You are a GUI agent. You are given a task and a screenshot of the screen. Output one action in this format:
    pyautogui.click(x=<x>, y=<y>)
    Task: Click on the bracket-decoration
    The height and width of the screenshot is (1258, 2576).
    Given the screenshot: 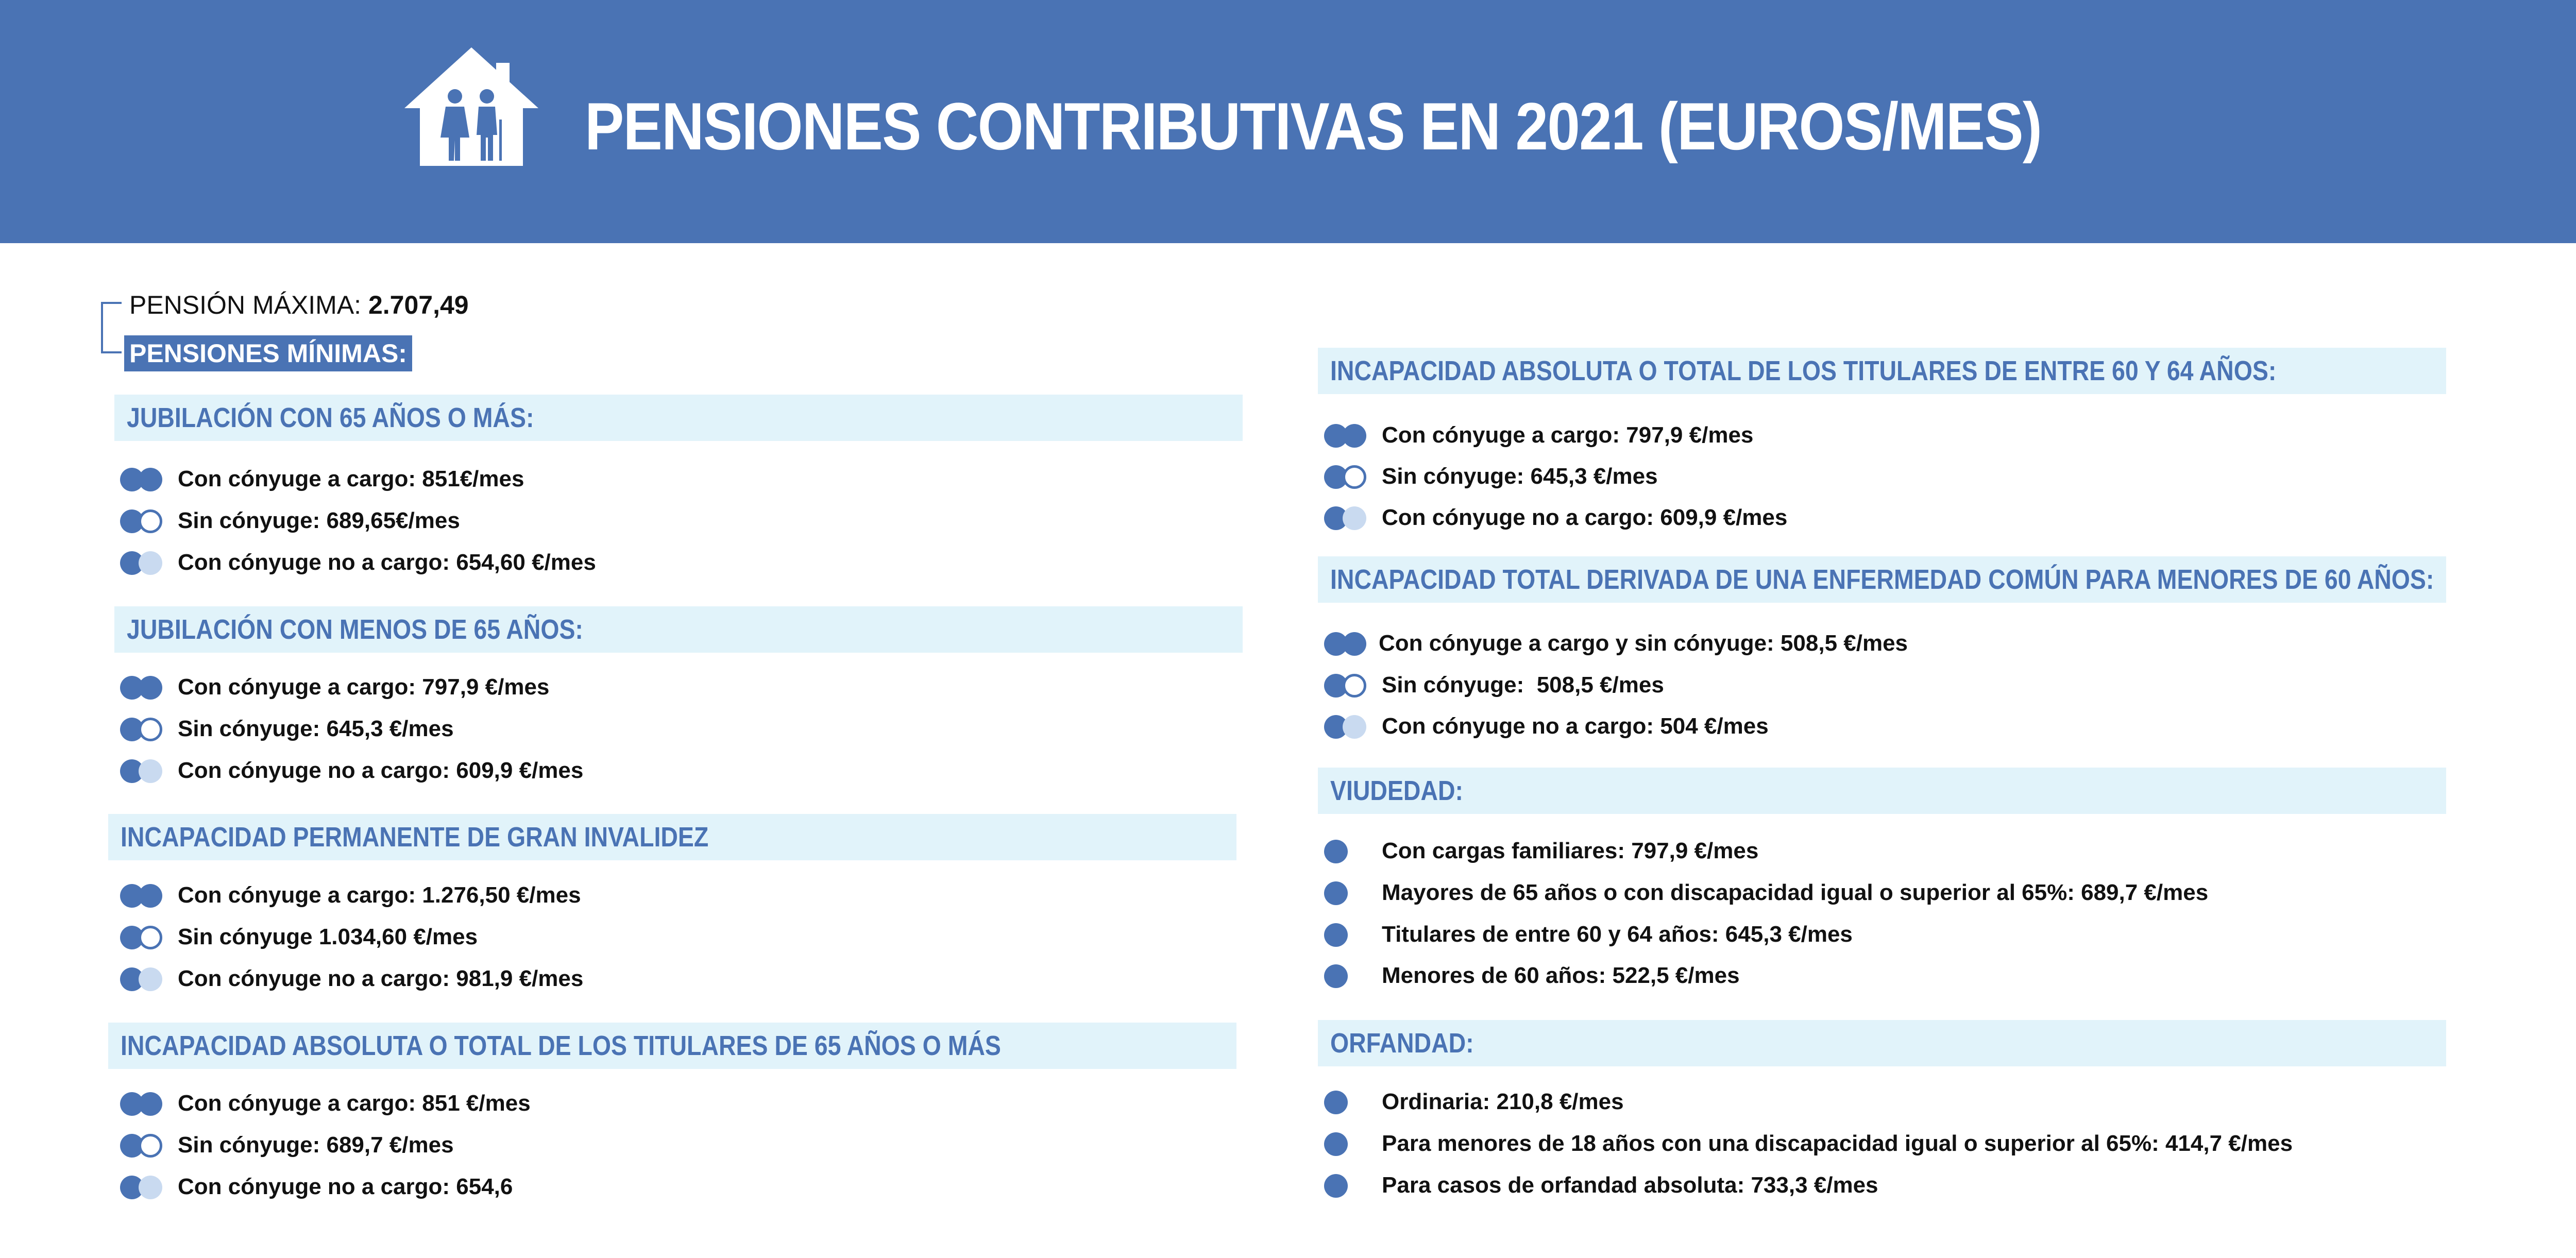 What is the action you would take?
    pyautogui.click(x=111, y=327)
    